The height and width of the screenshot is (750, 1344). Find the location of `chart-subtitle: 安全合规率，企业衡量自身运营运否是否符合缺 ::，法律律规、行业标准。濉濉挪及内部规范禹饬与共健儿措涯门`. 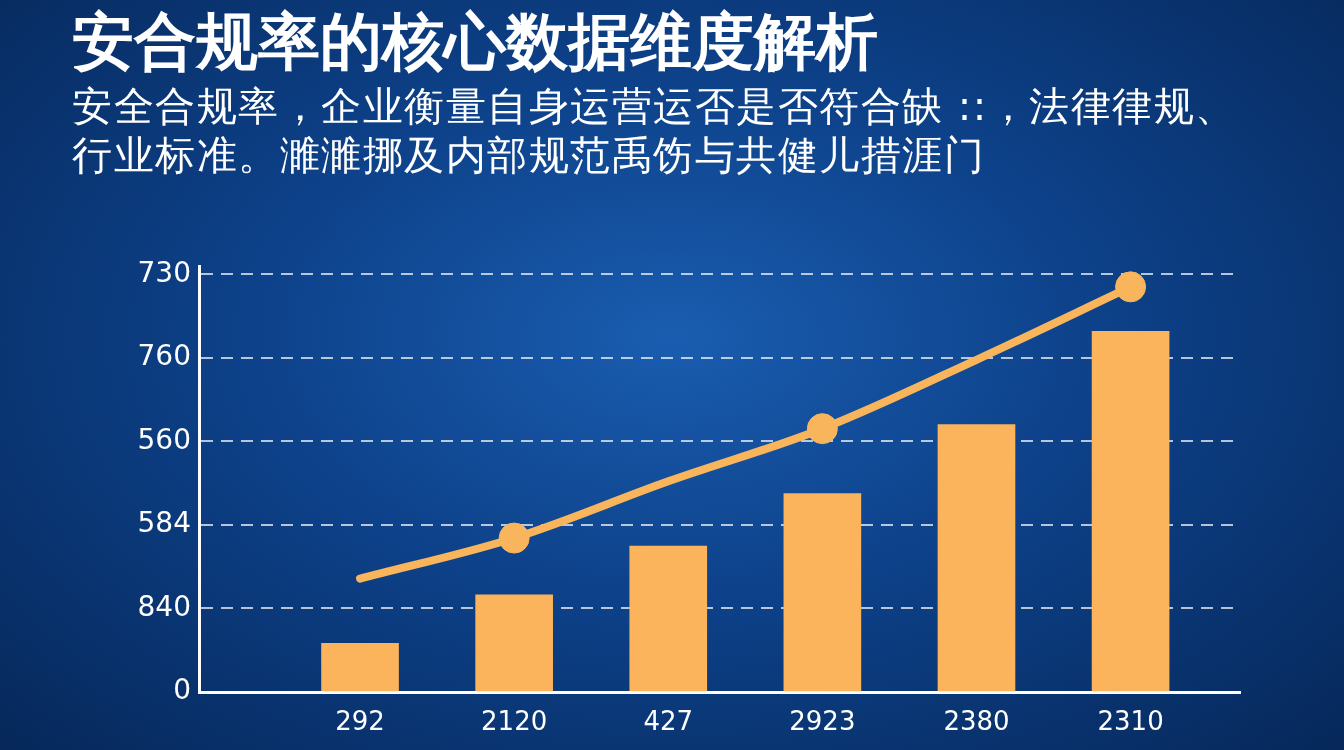

chart-subtitle: 安全合规率，企业衡量自身运营运否是否符合缺 ::，法律律规、行业标准。濉濉挪及内部规范禹饬与共健儿措涯门 is located at coordinates (655, 131).